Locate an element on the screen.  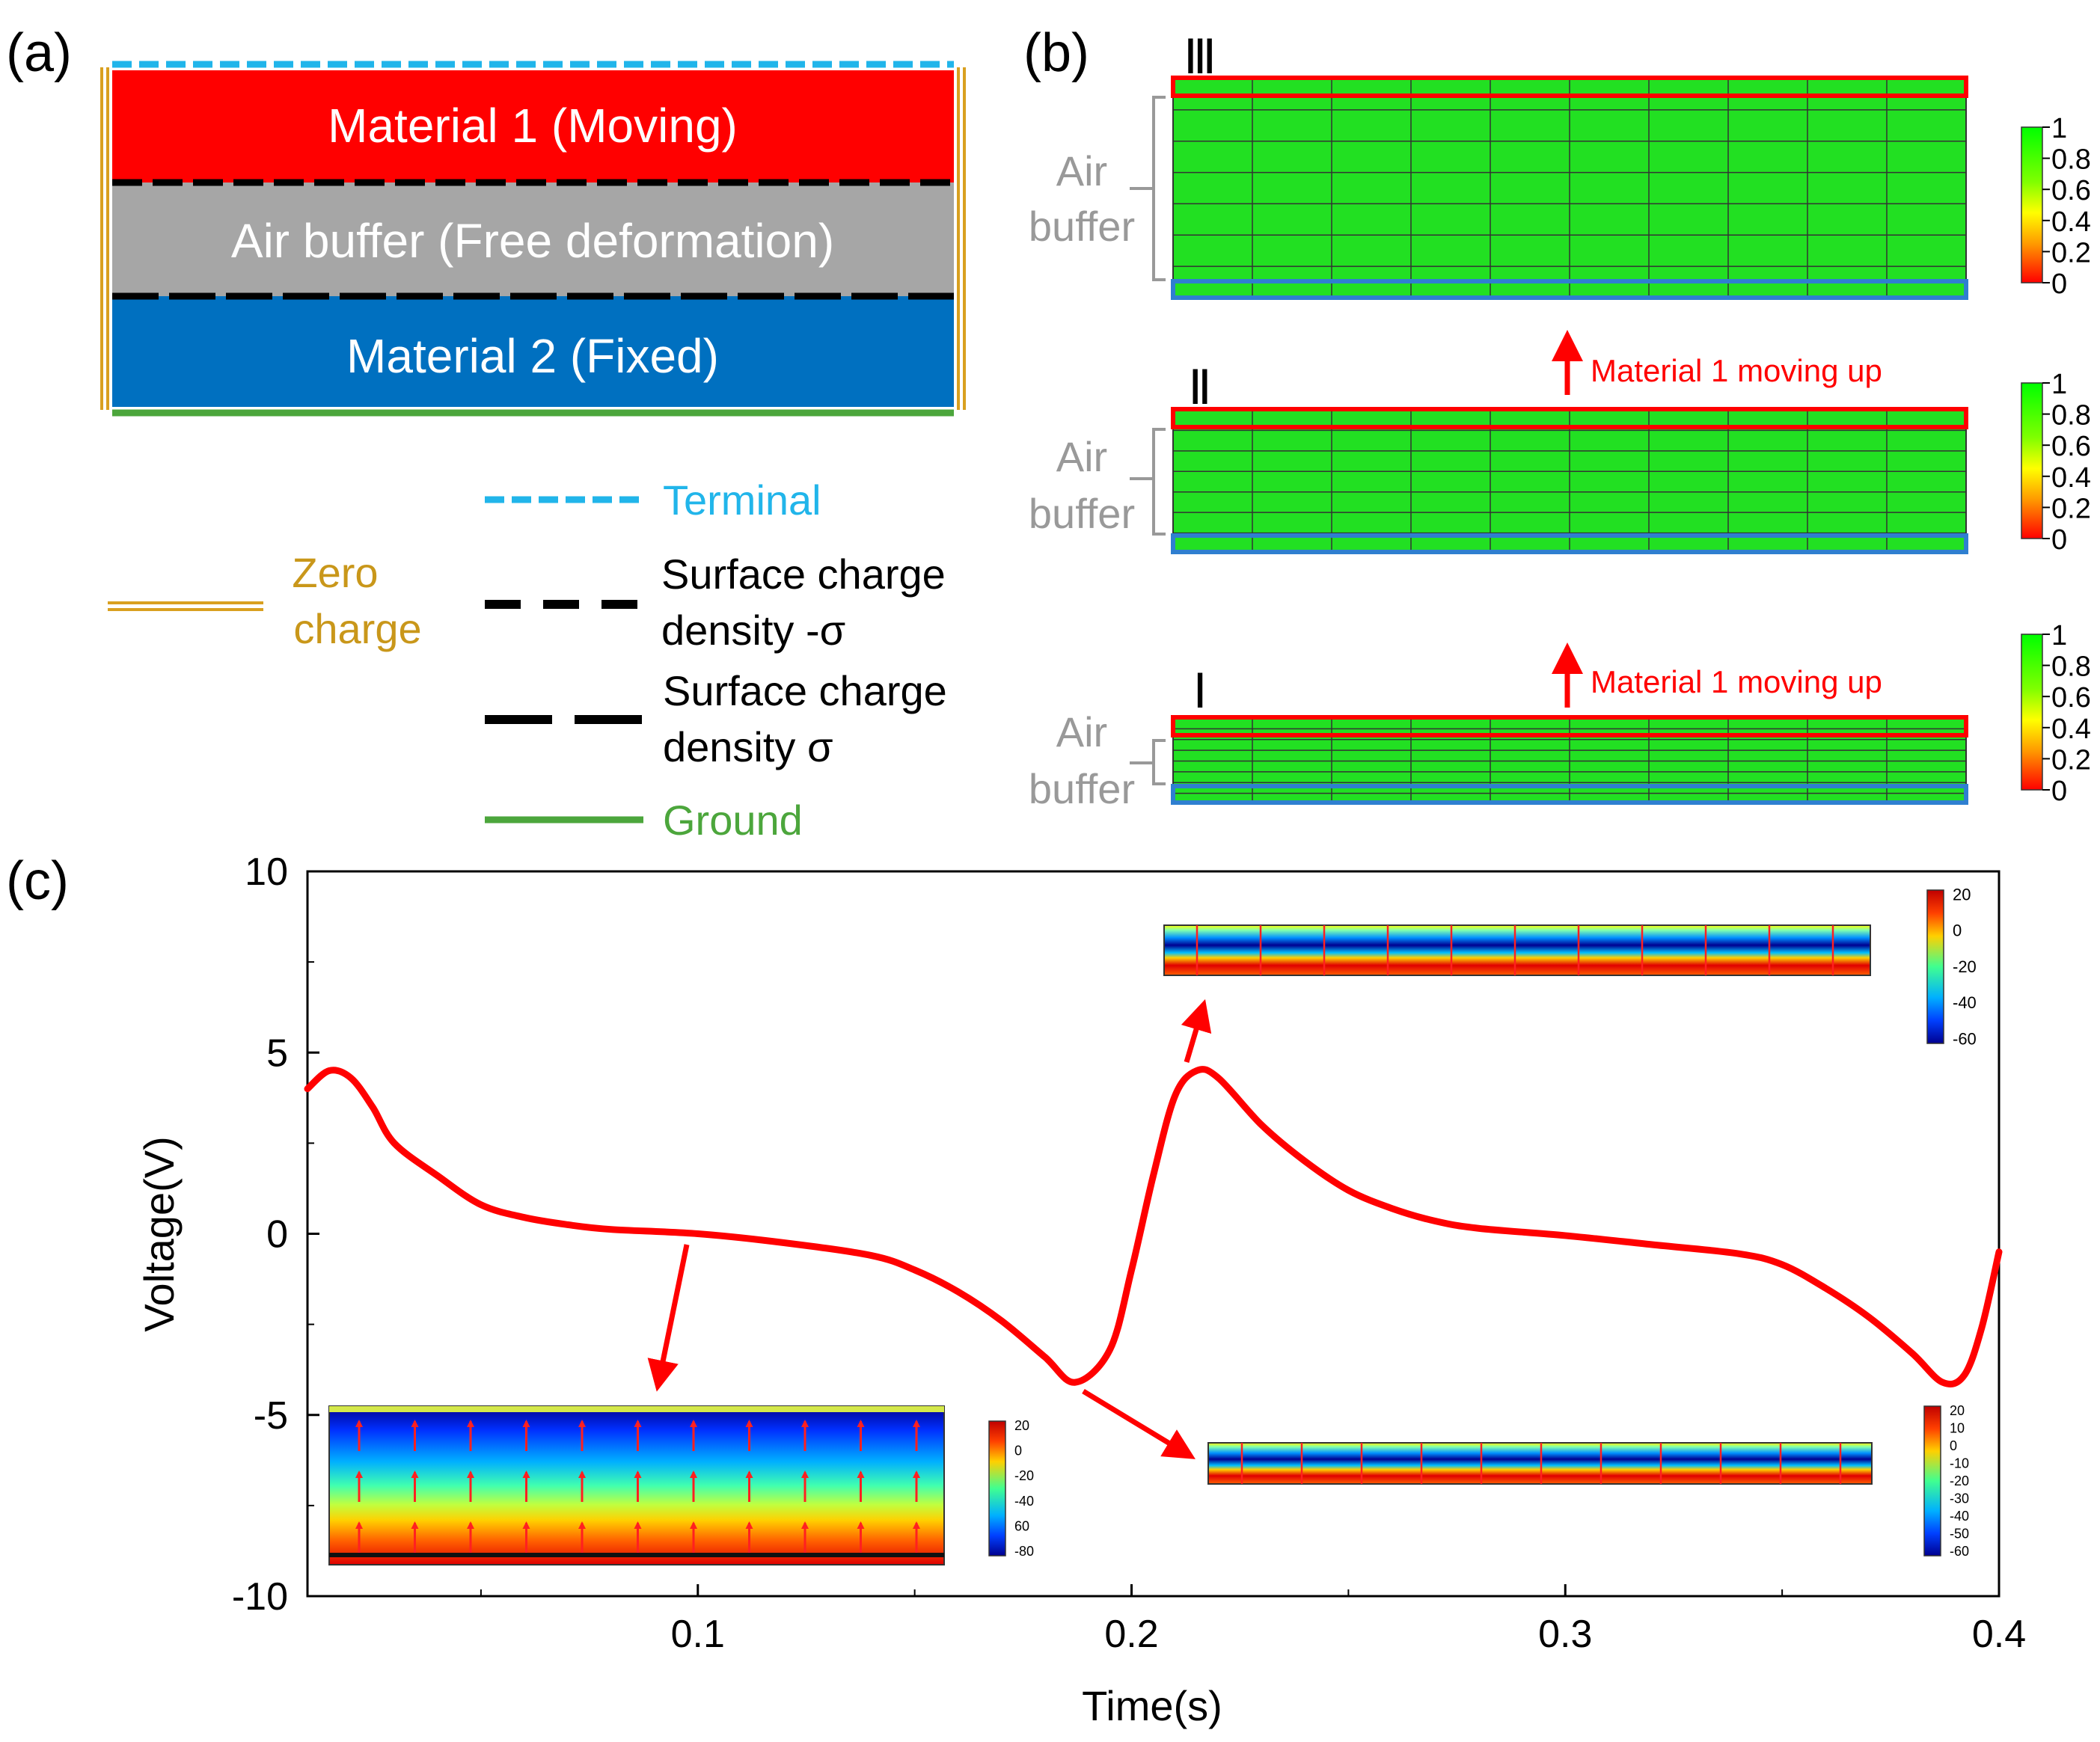
x-tick-label: 0.3 is located at coordinates (1565, 1634).